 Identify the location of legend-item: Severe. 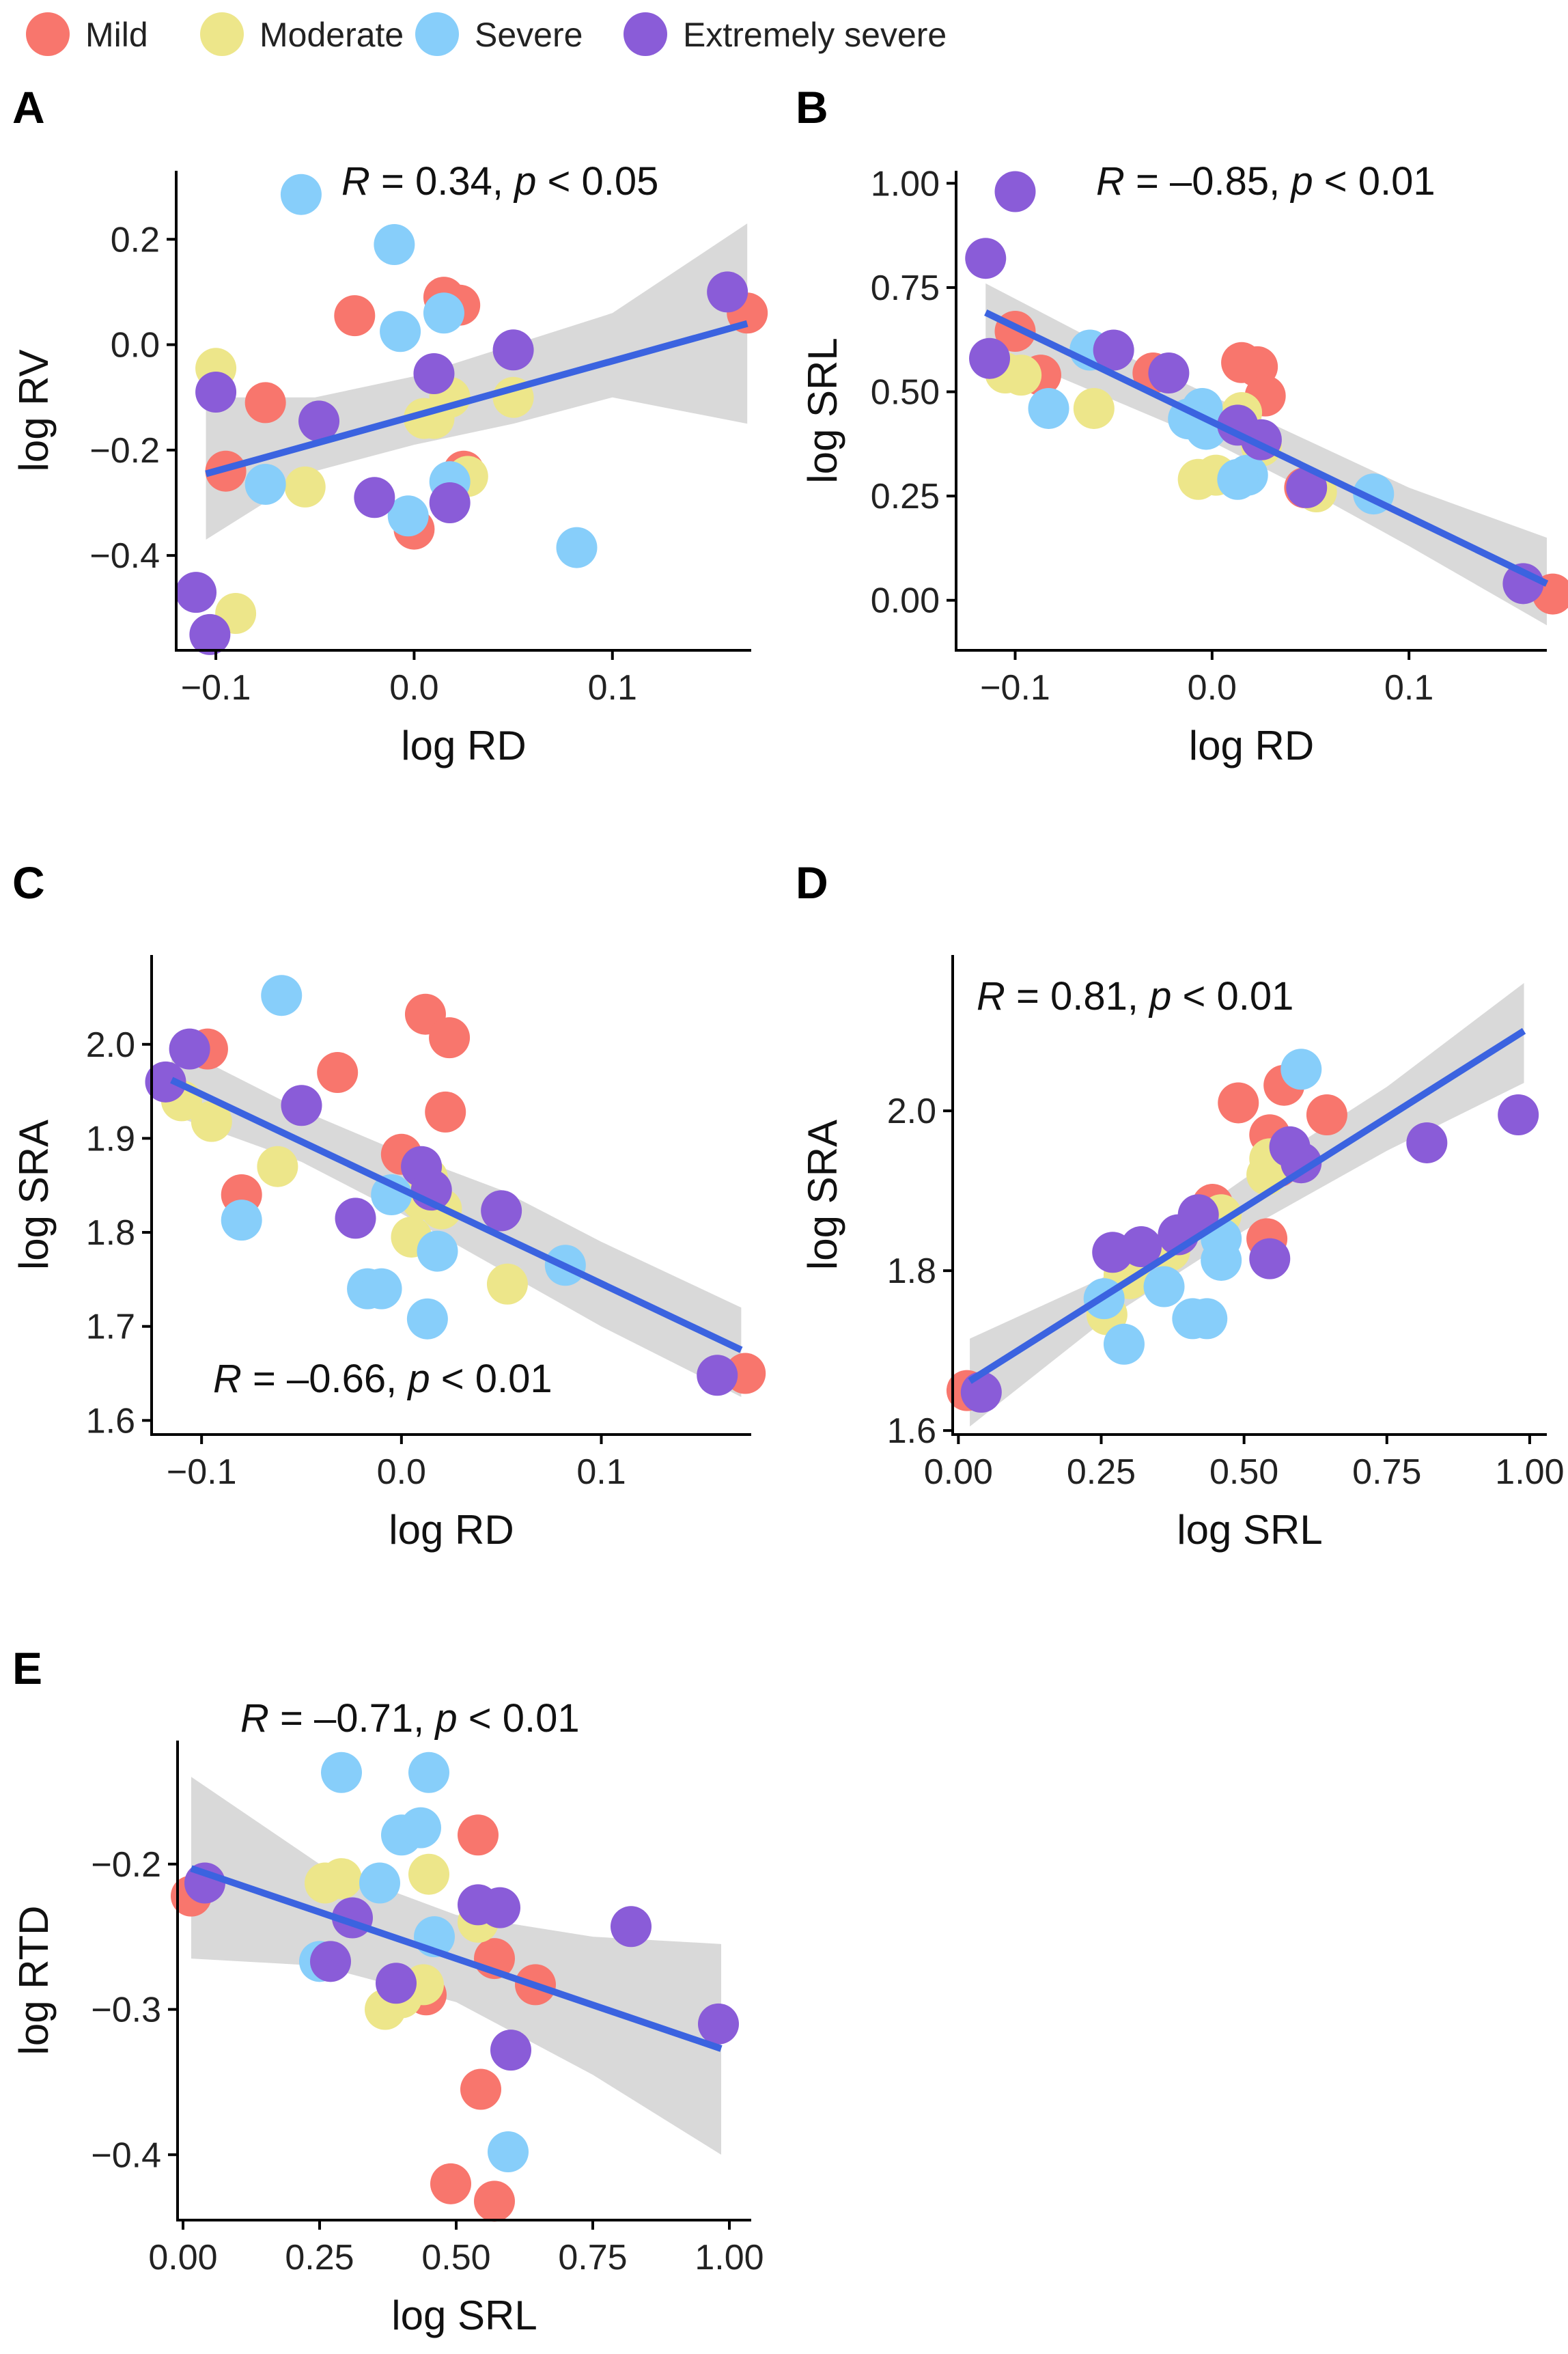
(499, 34).